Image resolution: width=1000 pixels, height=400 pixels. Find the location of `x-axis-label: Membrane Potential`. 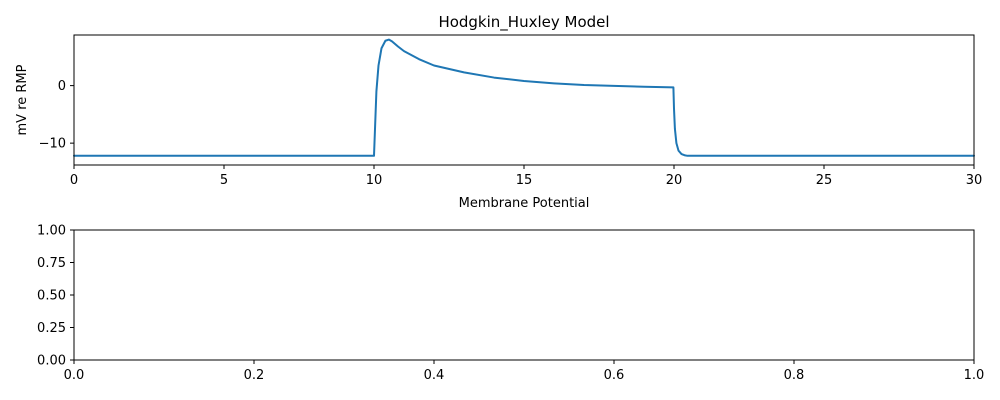

x-axis-label: Membrane Potential is located at coordinates (524, 203).